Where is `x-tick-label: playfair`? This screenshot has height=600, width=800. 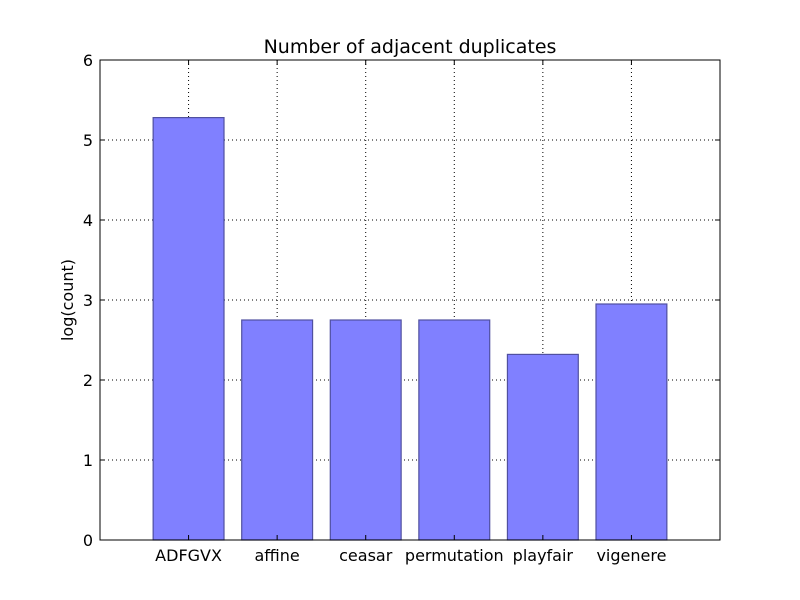
x-tick-label: playfair is located at coordinates (543, 555).